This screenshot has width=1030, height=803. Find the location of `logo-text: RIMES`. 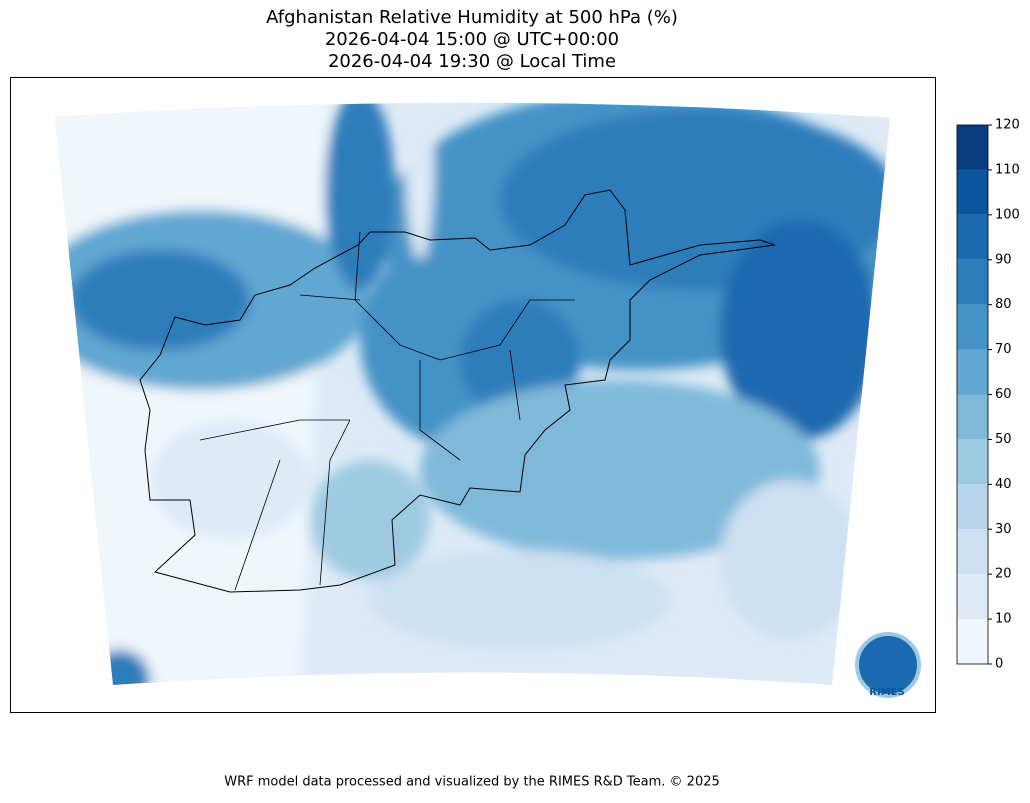

logo-text: RIMES is located at coordinates (886, 692).